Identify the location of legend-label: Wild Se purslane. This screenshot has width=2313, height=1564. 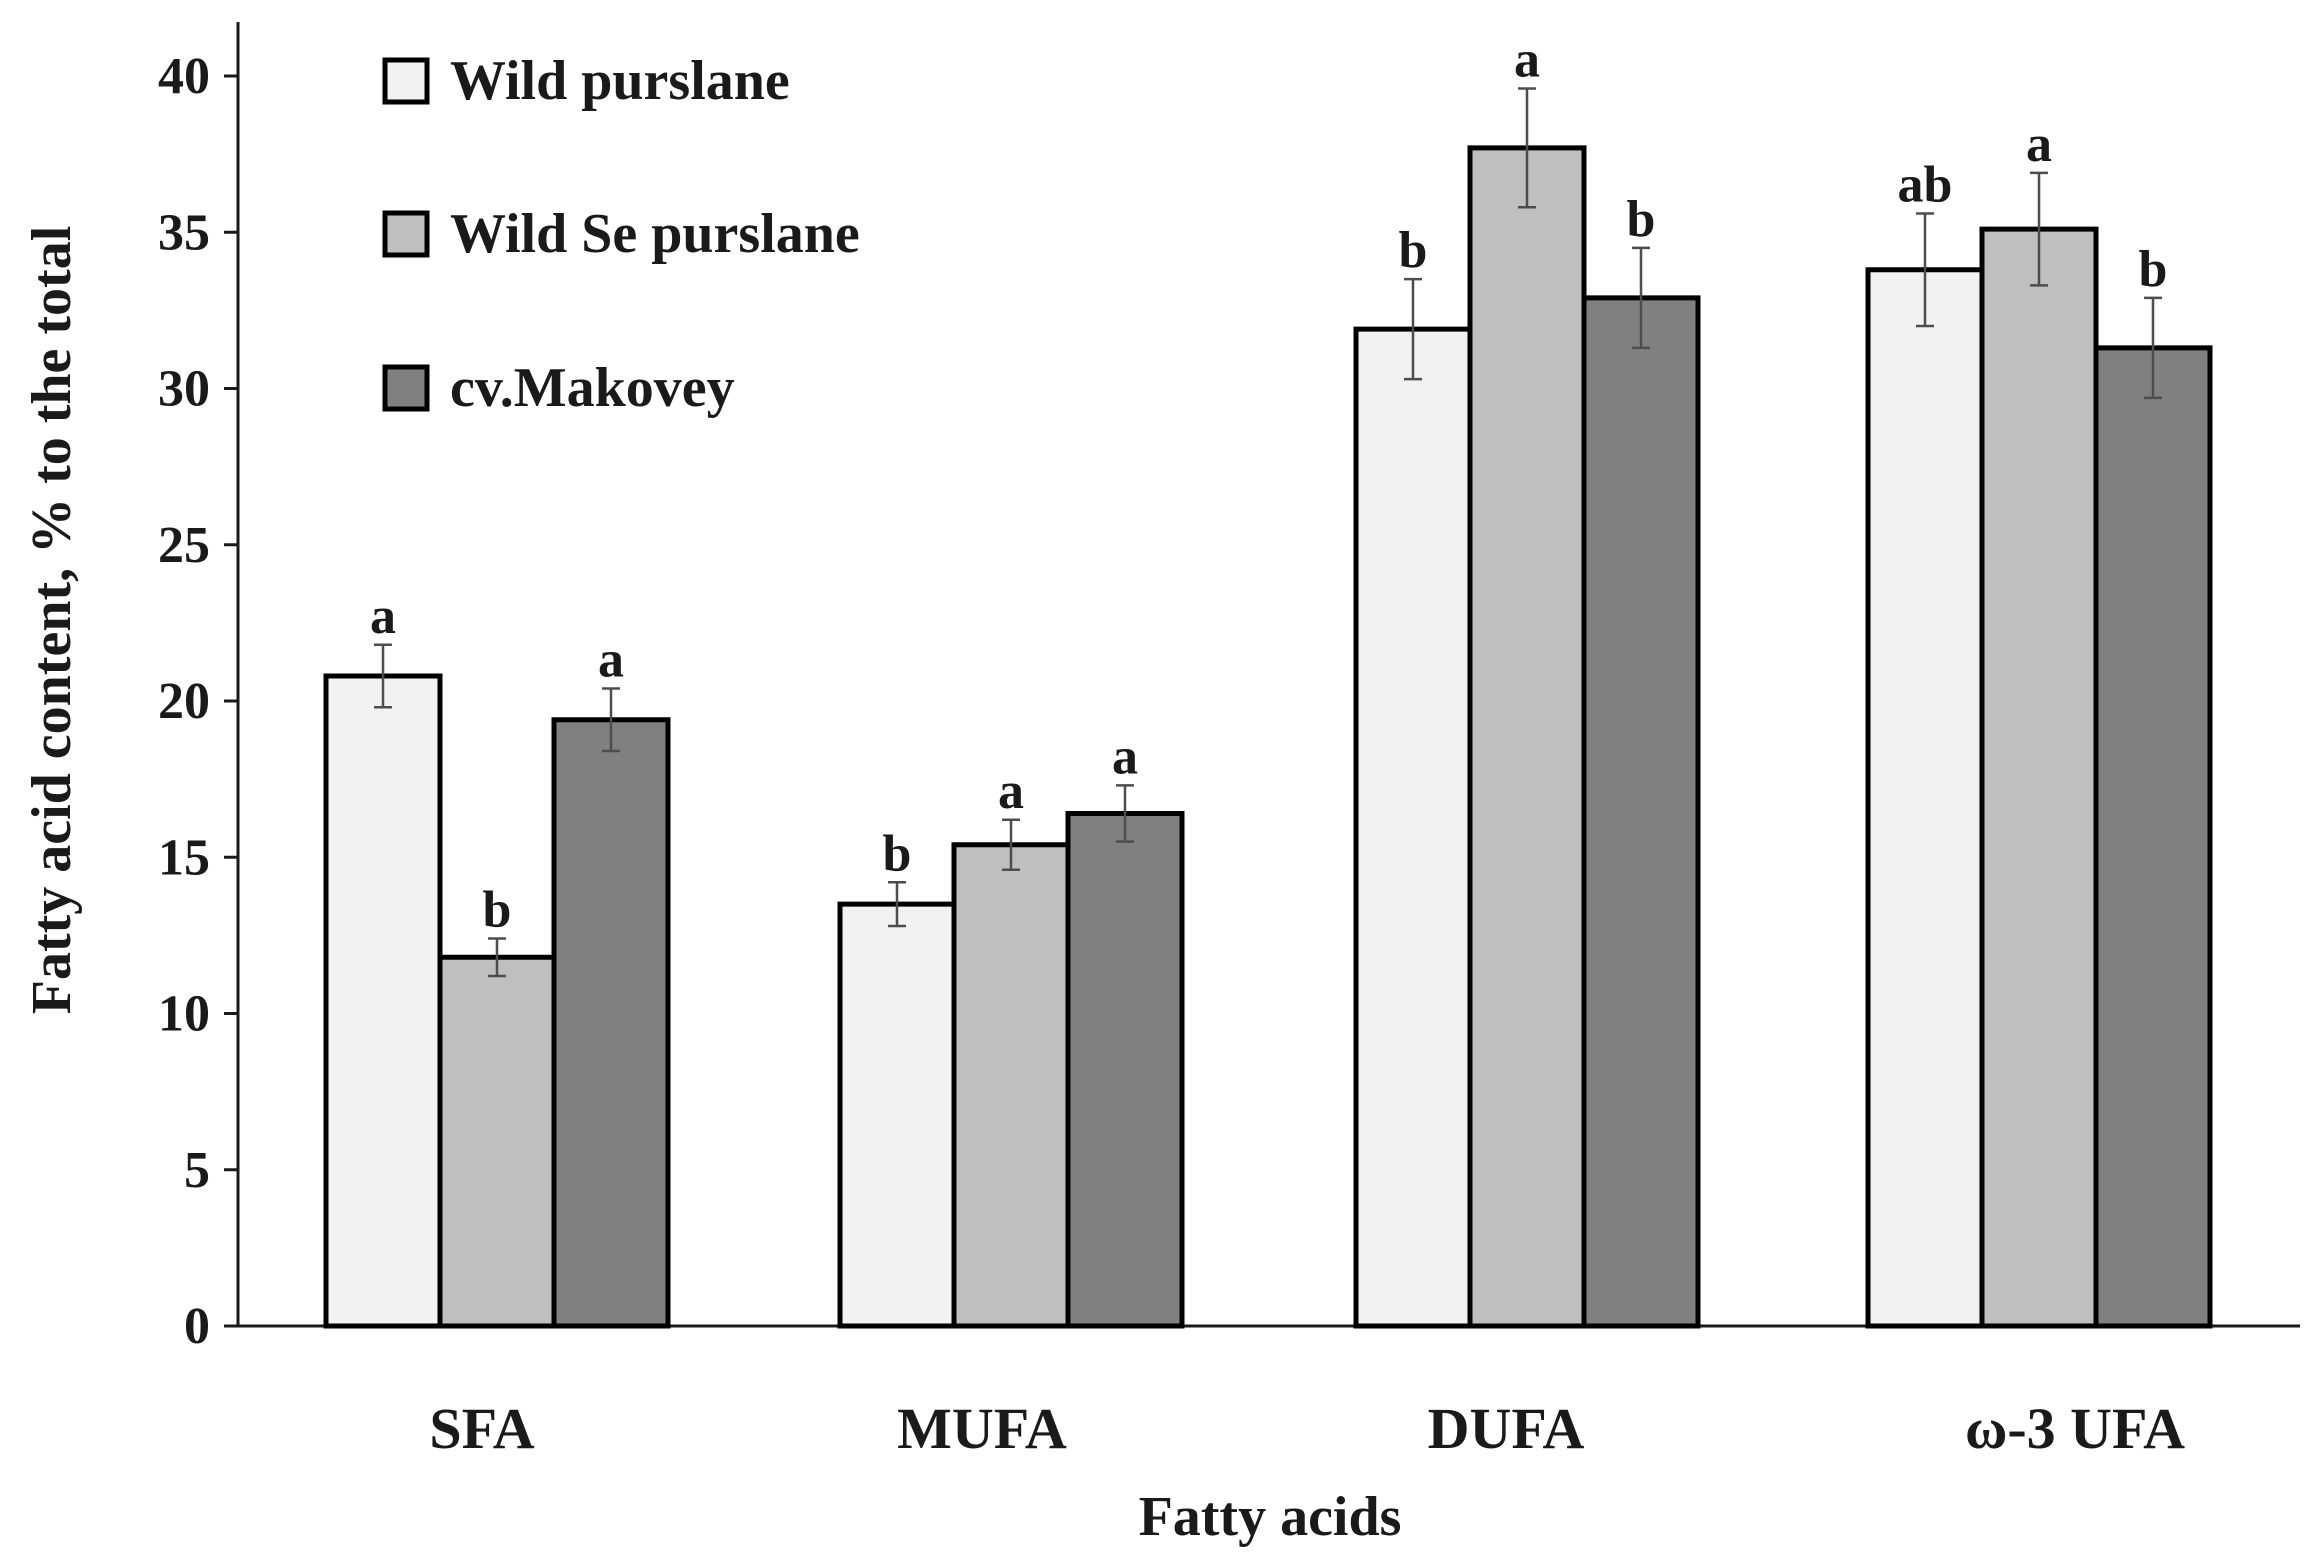
(655, 234).